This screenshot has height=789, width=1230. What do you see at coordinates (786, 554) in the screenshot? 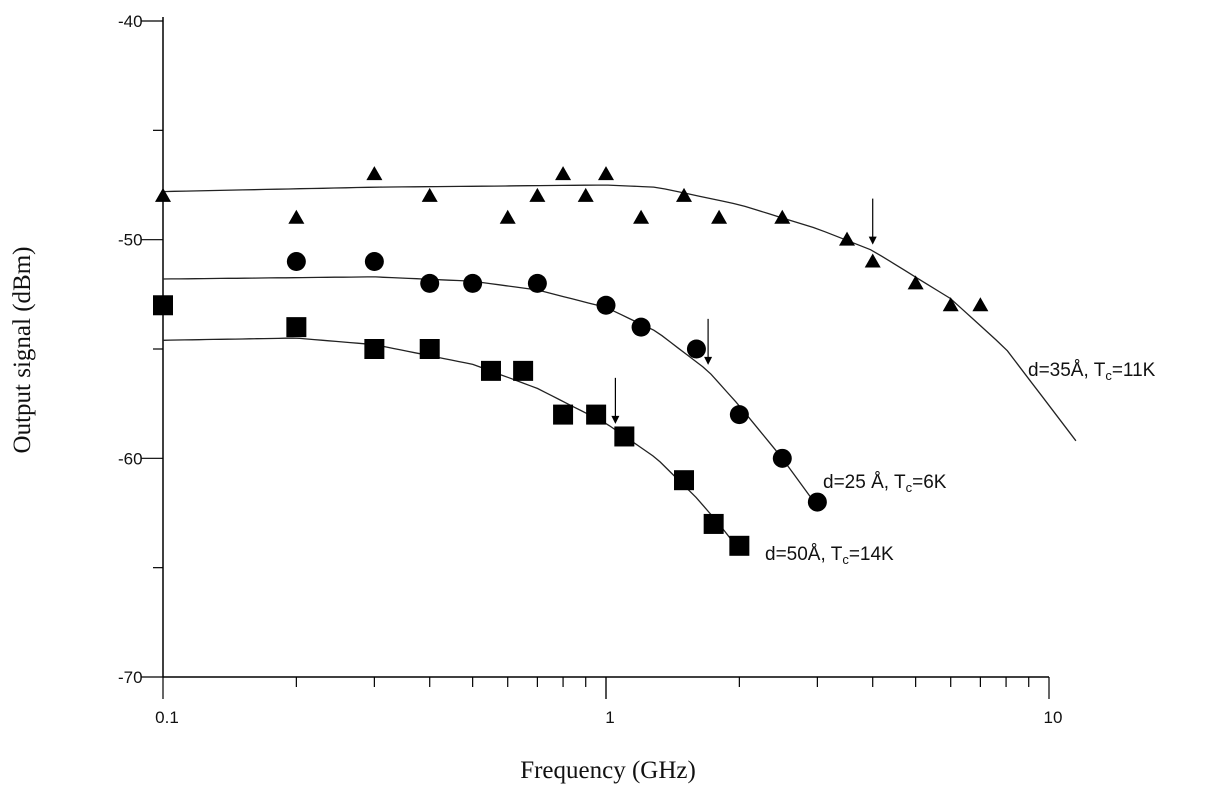
I see `series-label-d-text: d=50` at bounding box center [786, 554].